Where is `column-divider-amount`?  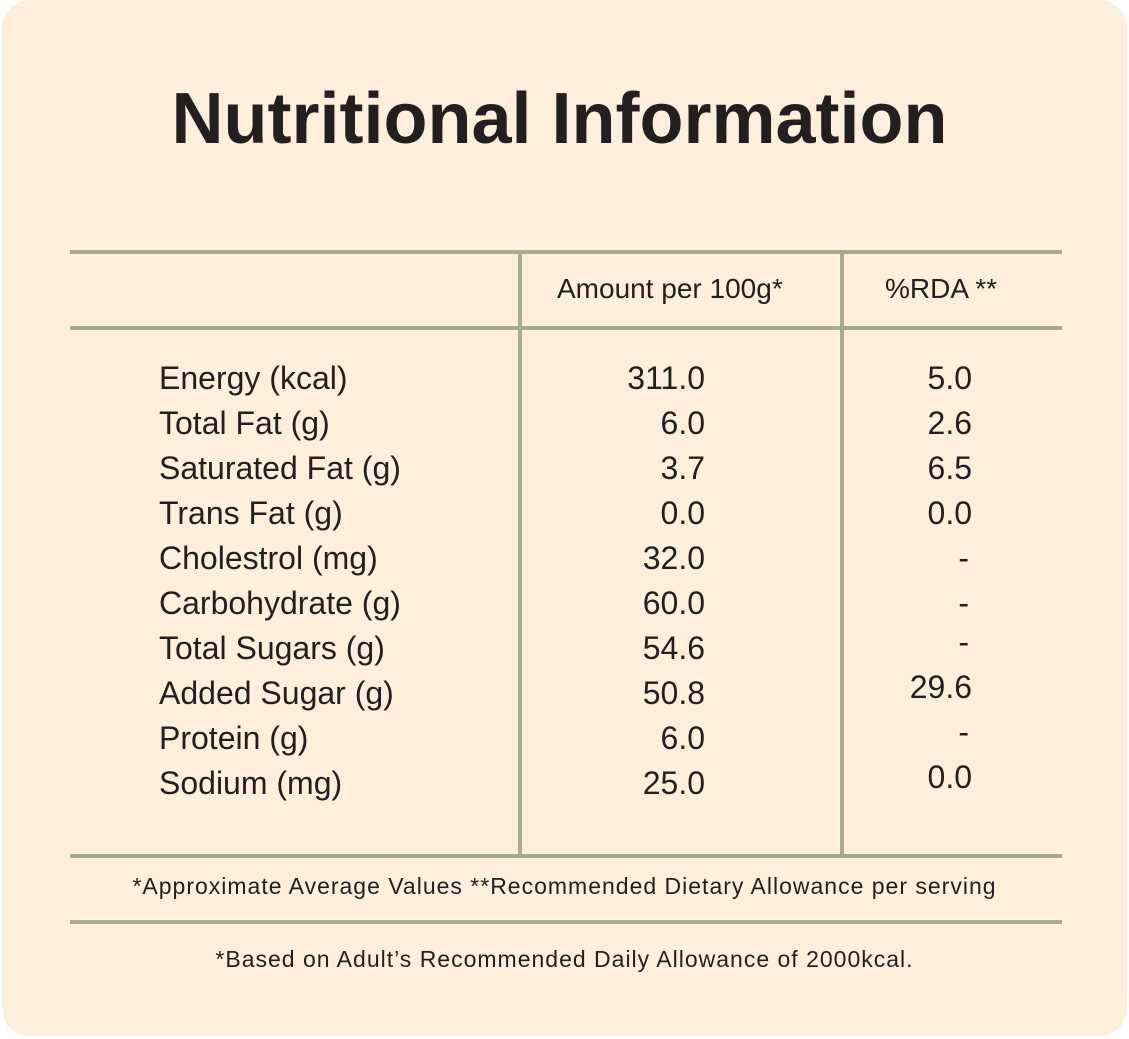 column-divider-amount is located at coordinates (520, 555).